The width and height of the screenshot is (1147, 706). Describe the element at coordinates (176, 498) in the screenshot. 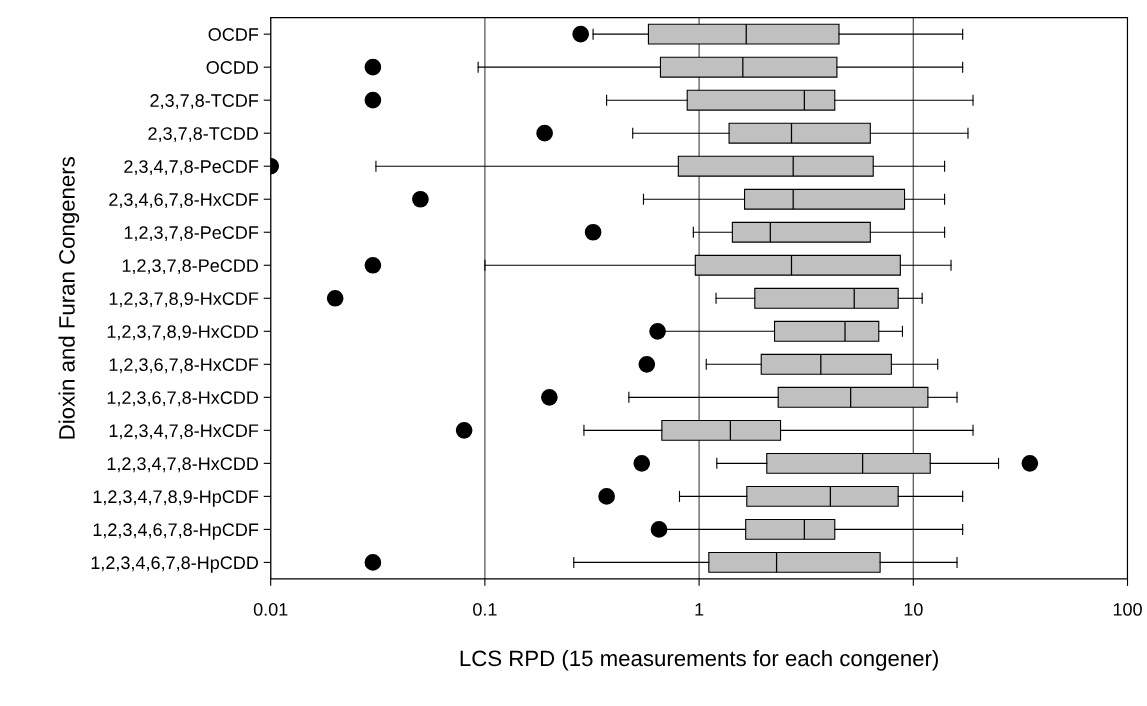

I see `y-tick-label: 1,2,3,4,7,8,9-HpCDF` at that location.